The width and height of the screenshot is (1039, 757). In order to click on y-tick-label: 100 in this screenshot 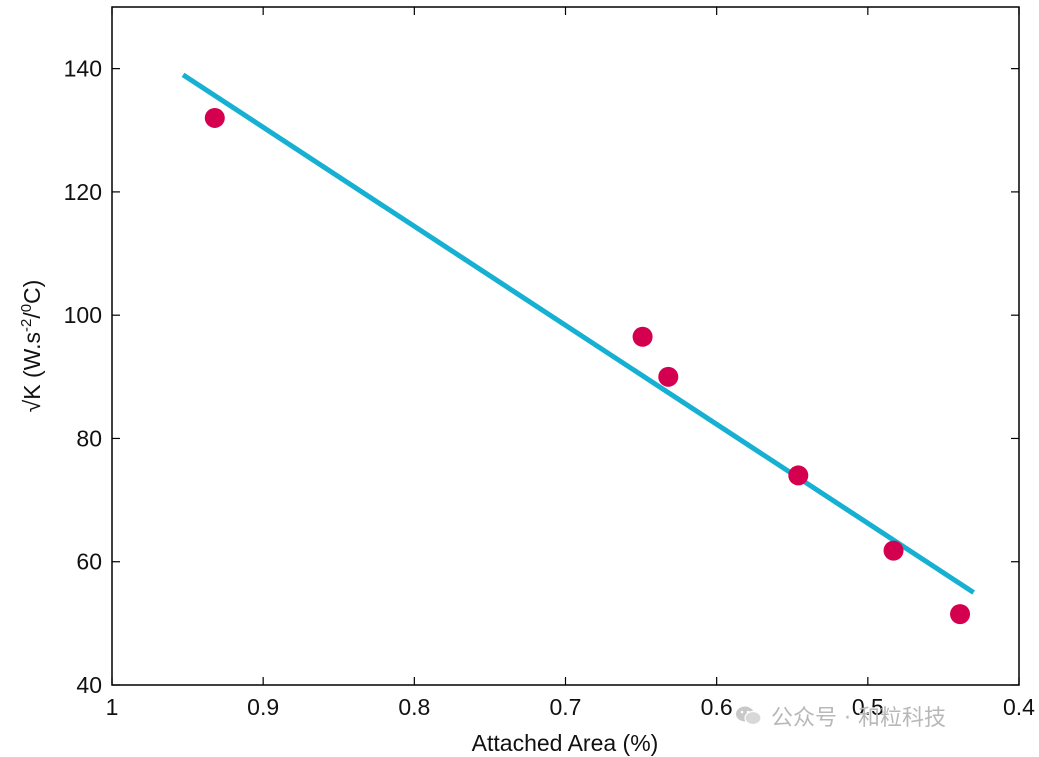, I will do `click(83, 315)`.